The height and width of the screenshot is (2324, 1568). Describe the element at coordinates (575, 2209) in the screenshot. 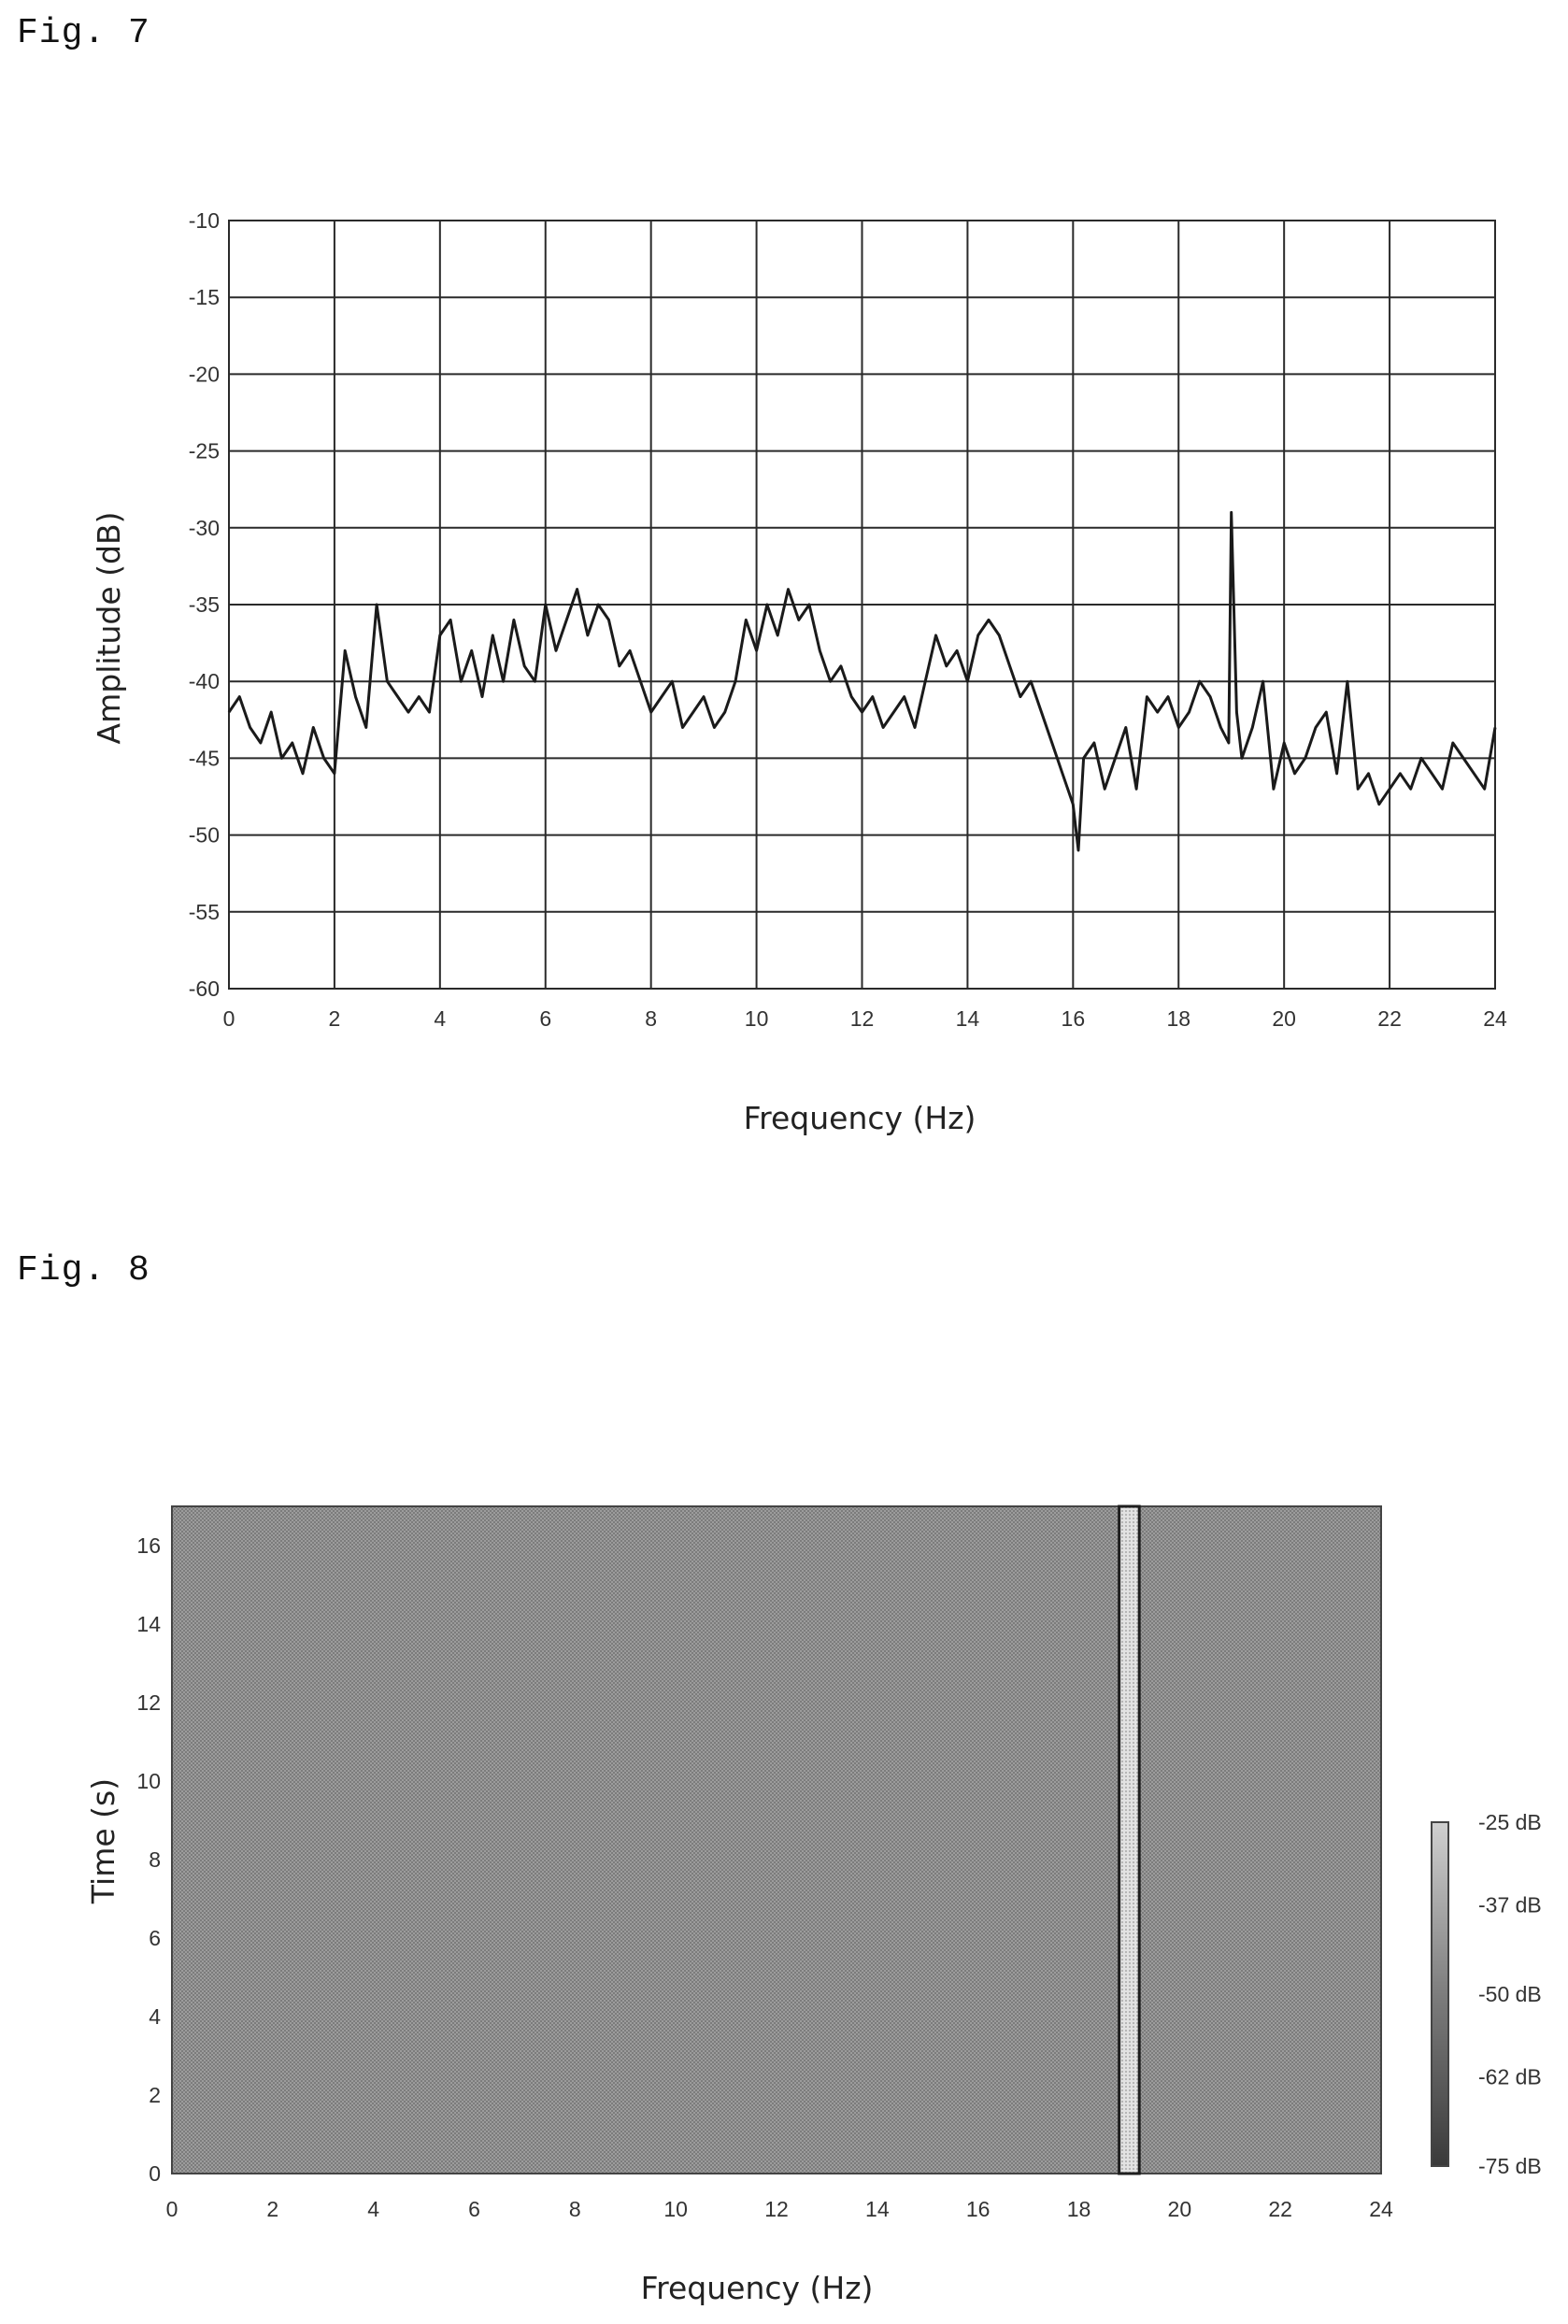

I see `fig8-x-tick-label: 8` at that location.